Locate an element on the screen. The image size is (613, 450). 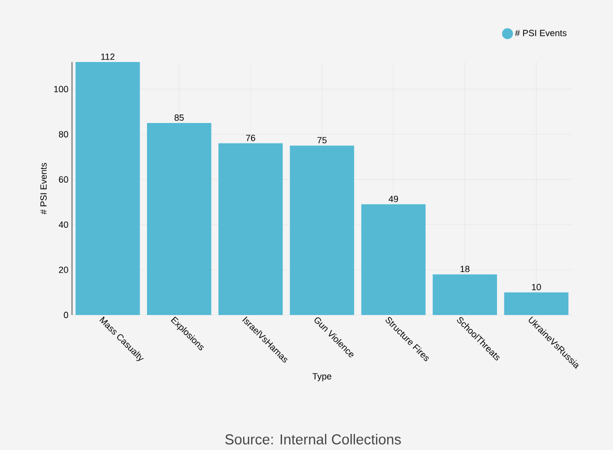
data-label: 18 is located at coordinates (465, 269).